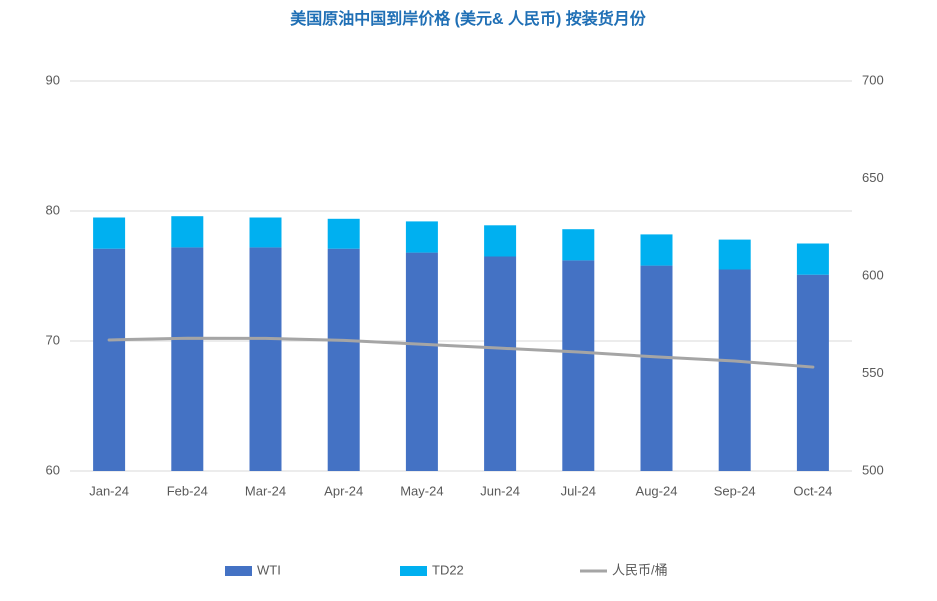 This screenshot has width=937, height=601. I want to click on x-tick-label: May-24, so click(421, 490).